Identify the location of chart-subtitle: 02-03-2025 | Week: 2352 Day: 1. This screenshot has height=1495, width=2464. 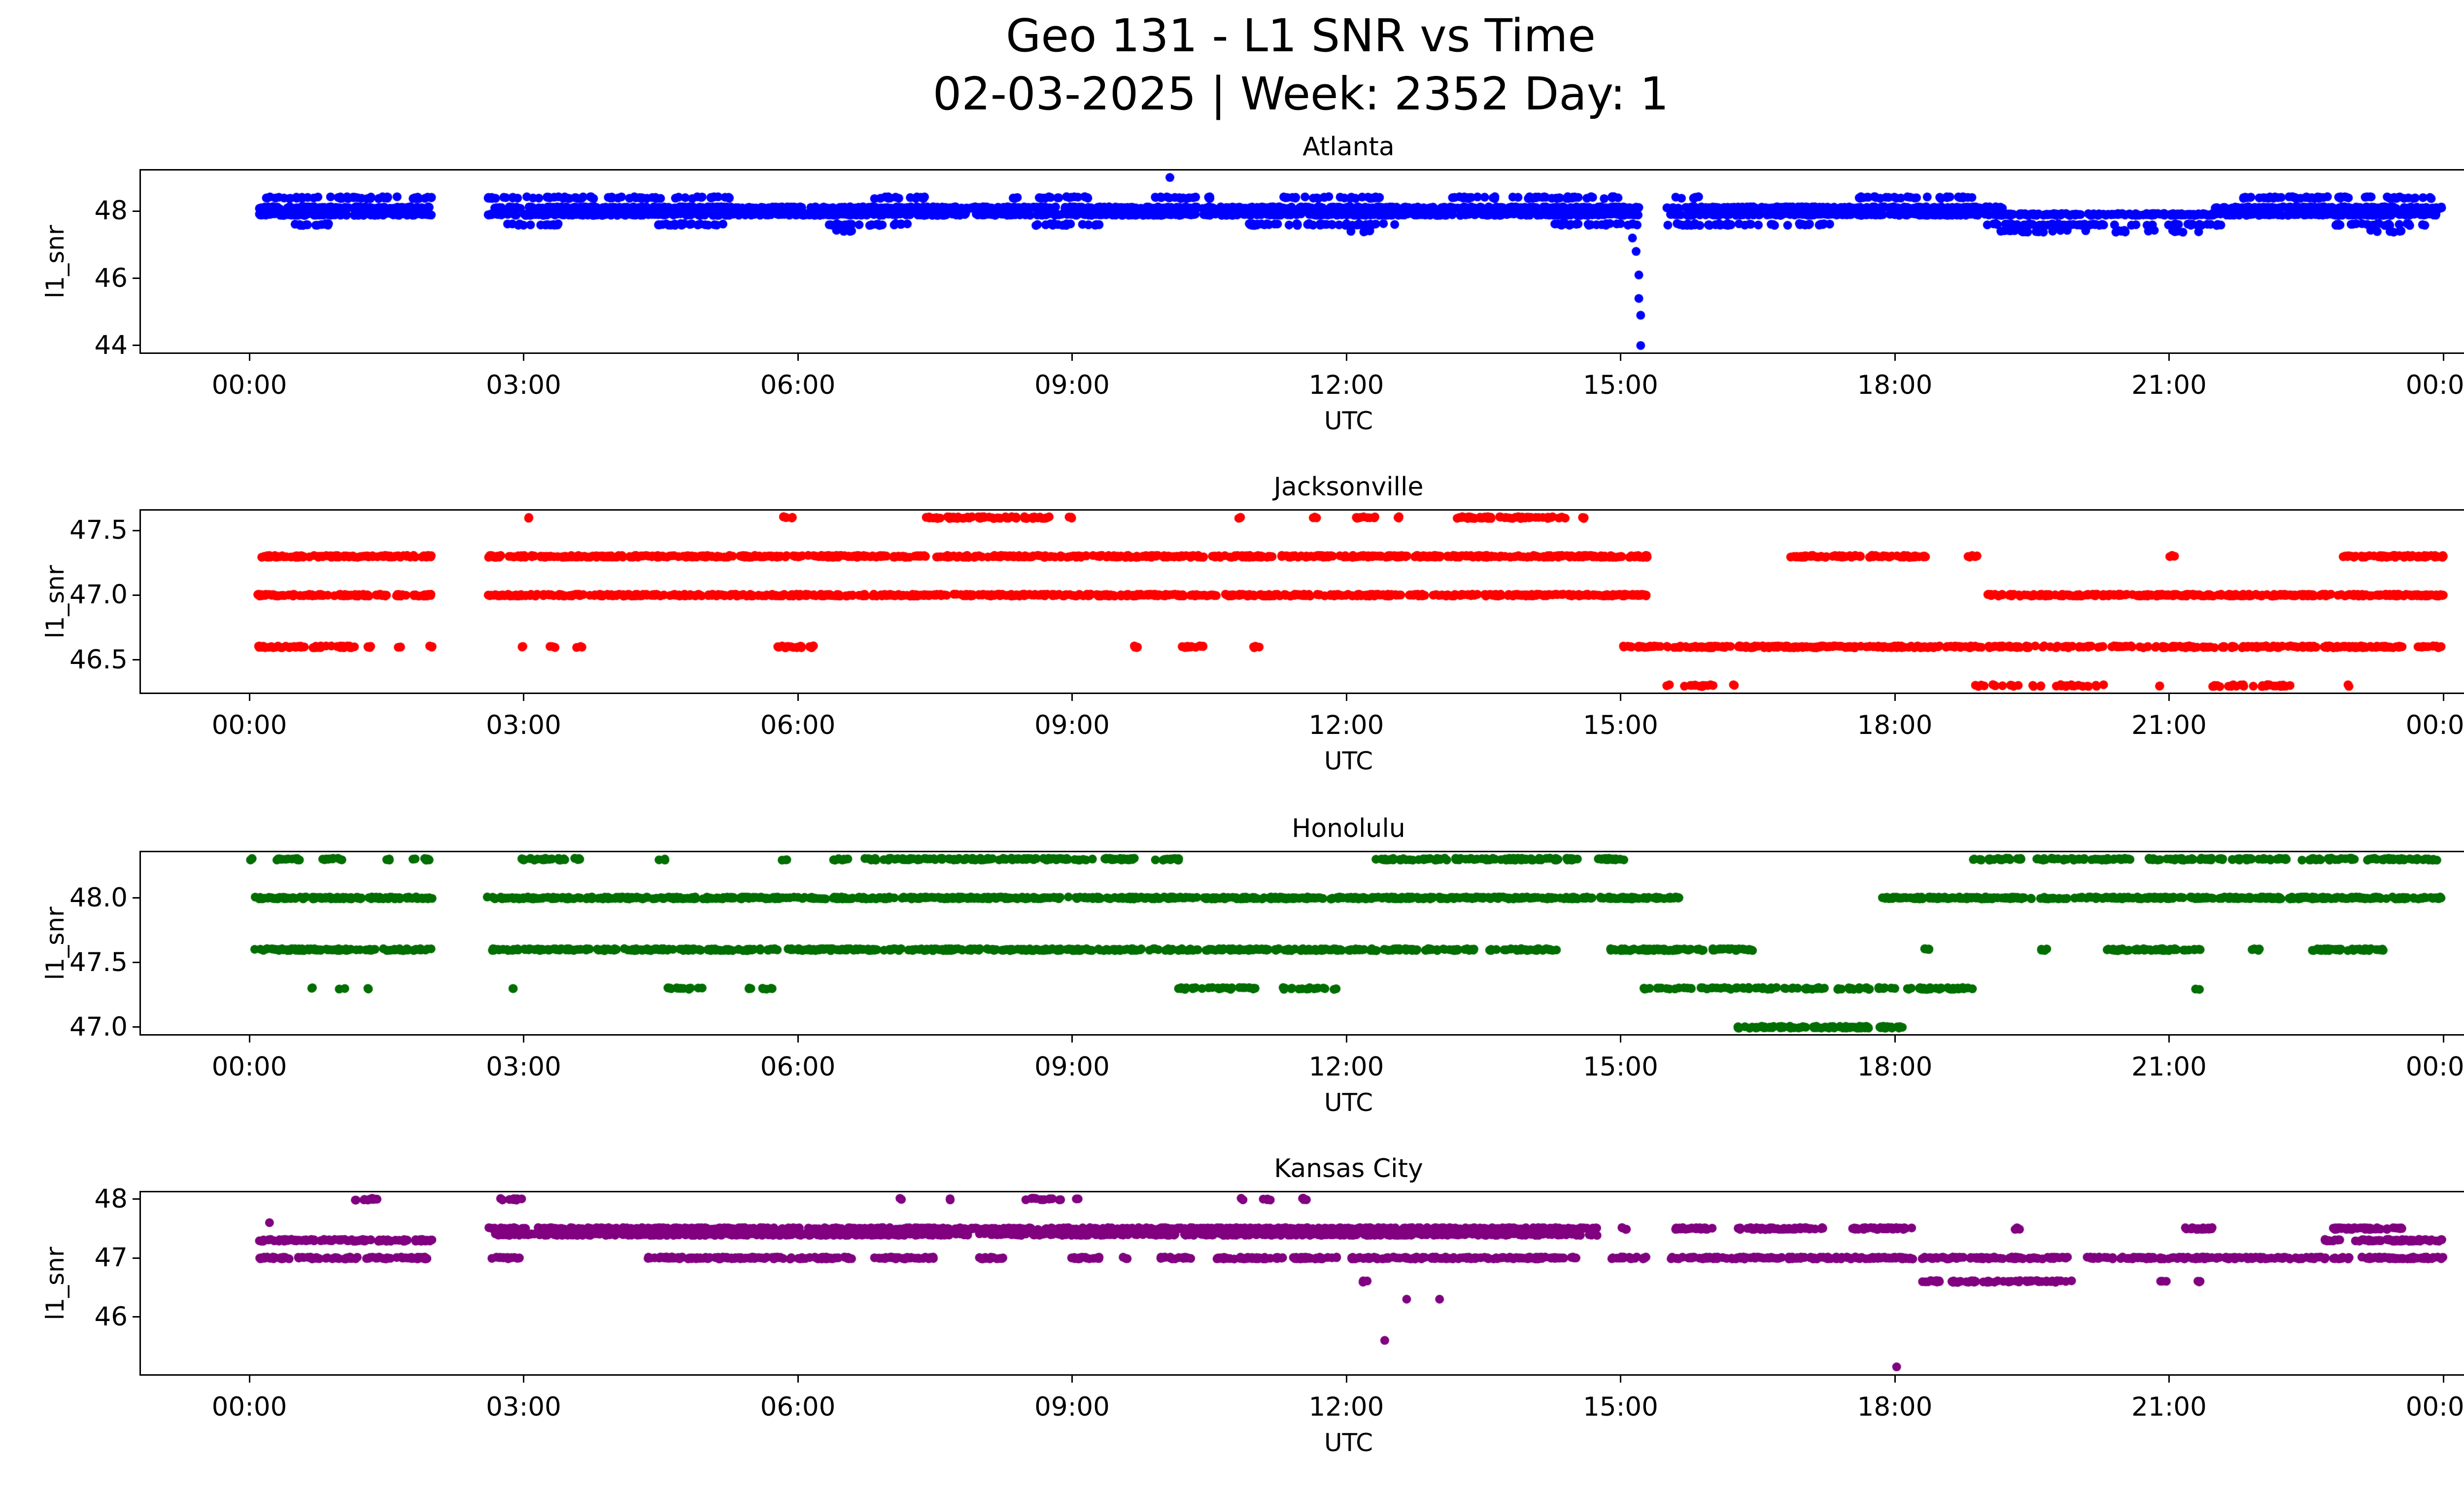
(1300, 94).